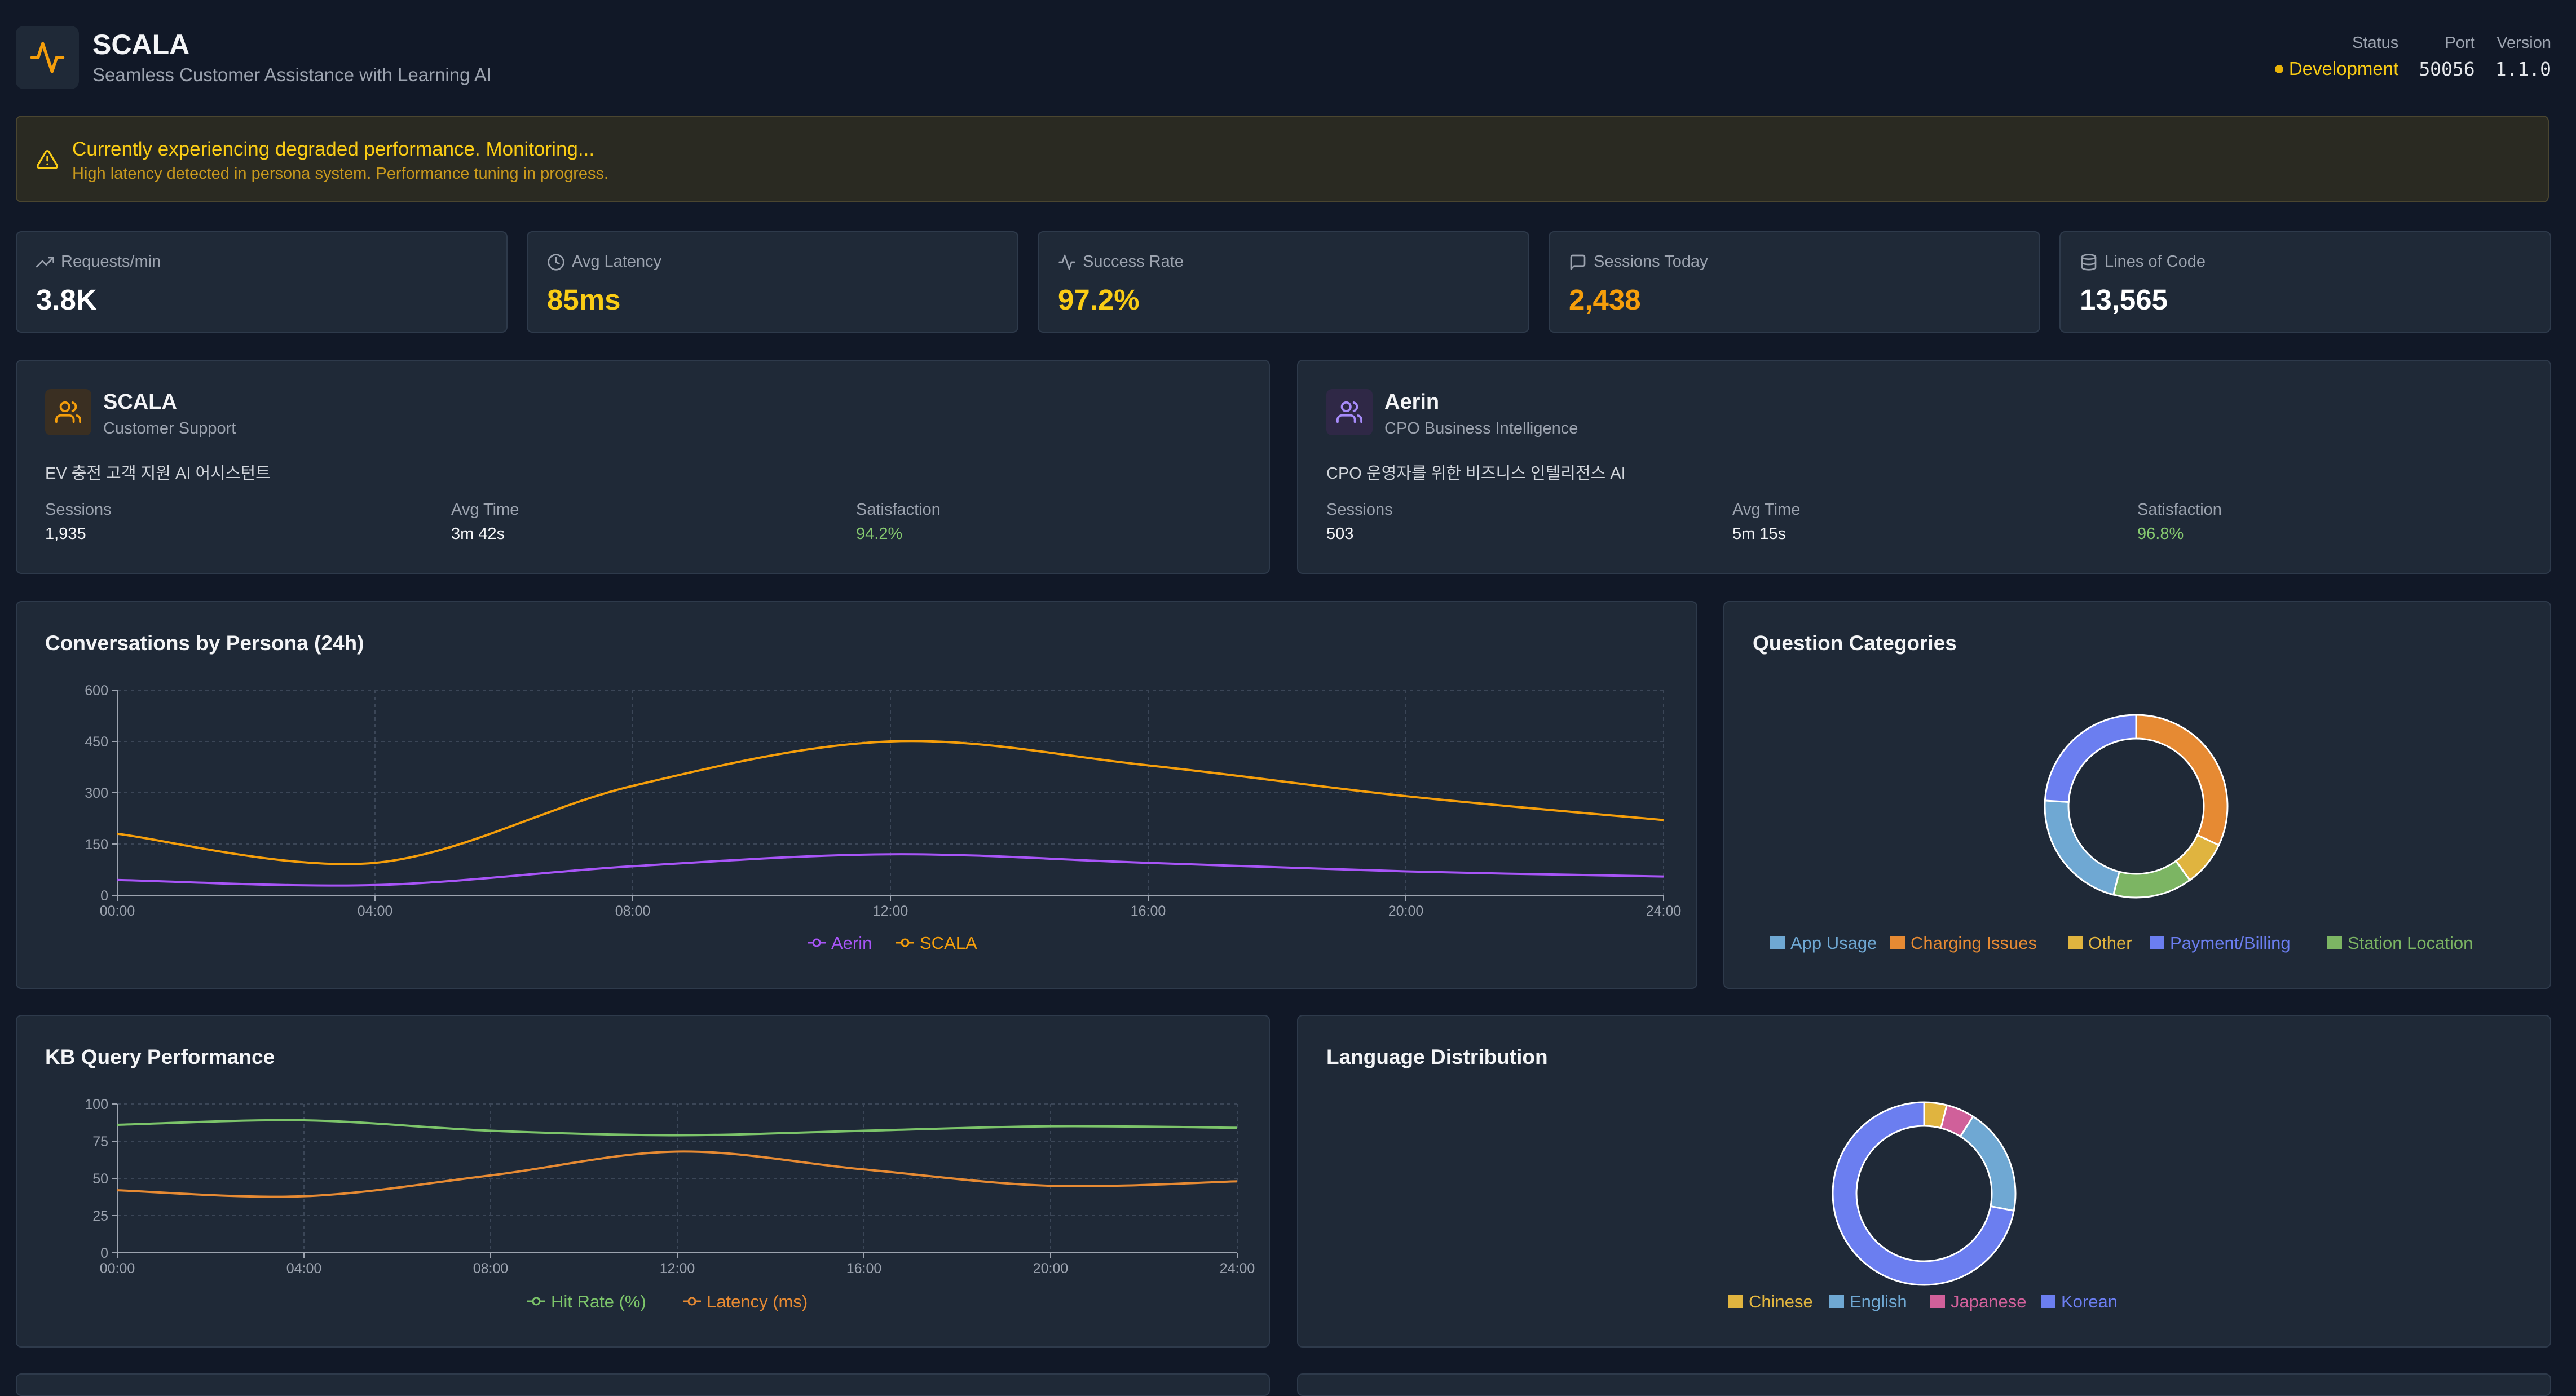  What do you see at coordinates (851, 943) in the screenshot?
I see `legend-label: Aerin` at bounding box center [851, 943].